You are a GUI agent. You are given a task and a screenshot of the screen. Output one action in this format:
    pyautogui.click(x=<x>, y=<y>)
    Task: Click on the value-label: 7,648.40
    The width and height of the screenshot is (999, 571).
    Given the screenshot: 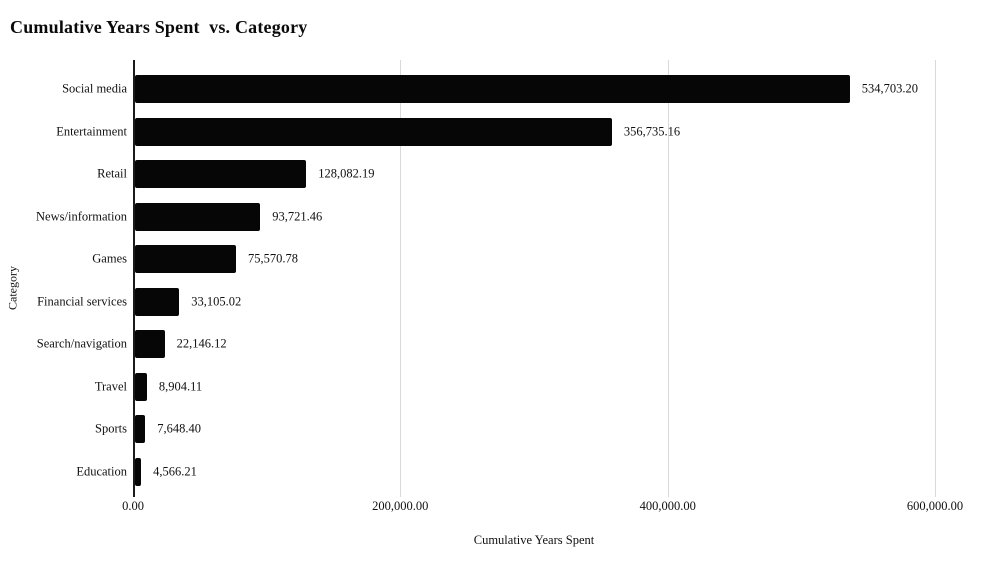 What is the action you would take?
    pyautogui.click(x=179, y=428)
    